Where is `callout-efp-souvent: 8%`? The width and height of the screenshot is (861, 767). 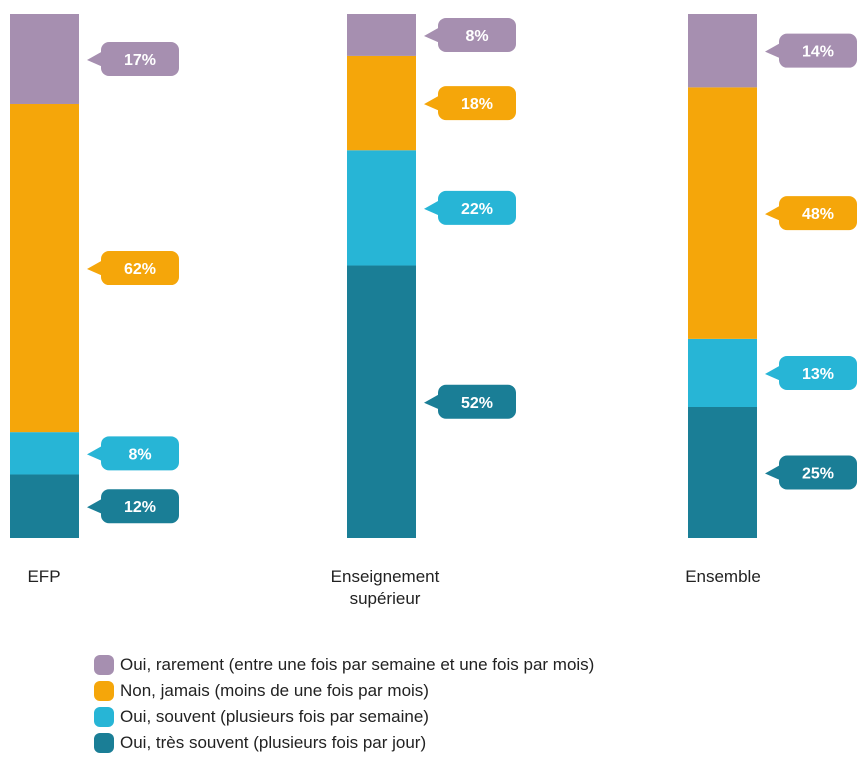
callout-efp-souvent: 8% is located at coordinates (133, 453).